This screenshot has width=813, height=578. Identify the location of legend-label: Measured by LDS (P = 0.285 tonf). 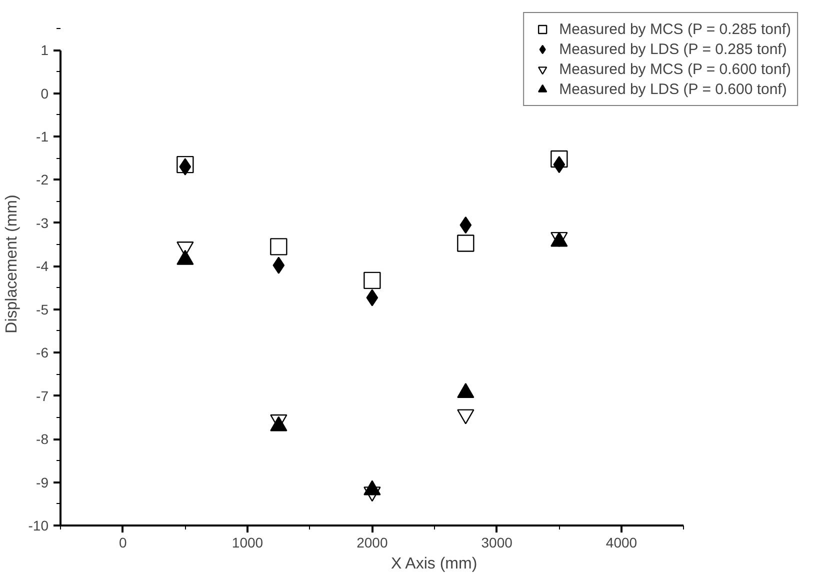
(673, 49).